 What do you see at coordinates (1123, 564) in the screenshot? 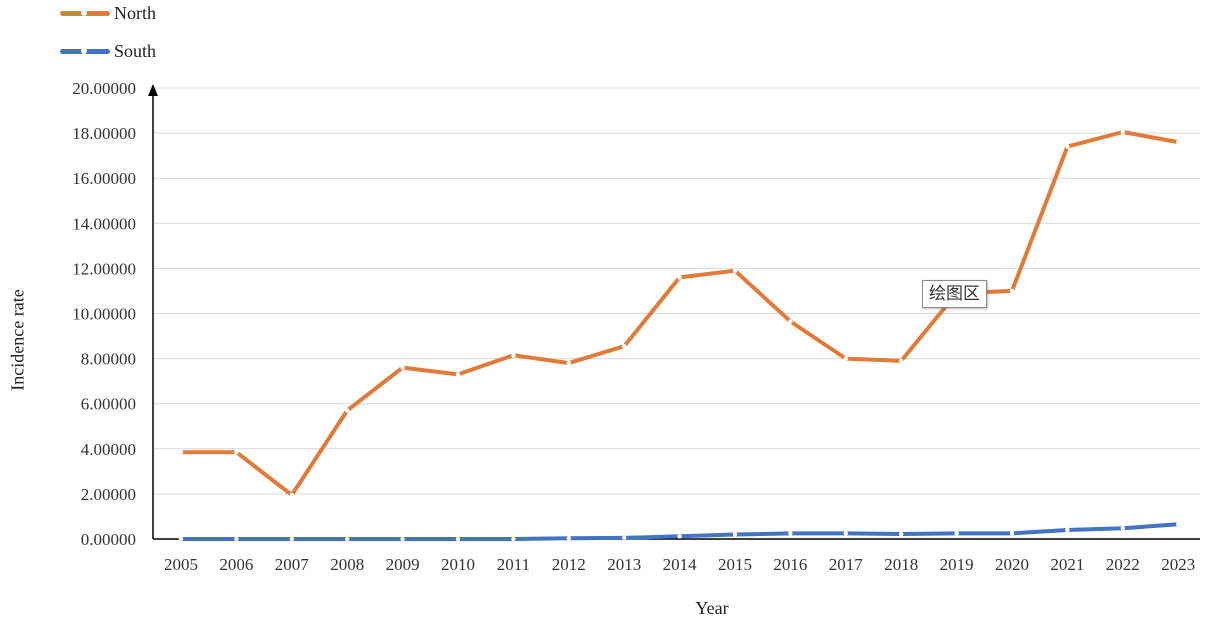
I see `x-tick-label: 2022` at bounding box center [1123, 564].